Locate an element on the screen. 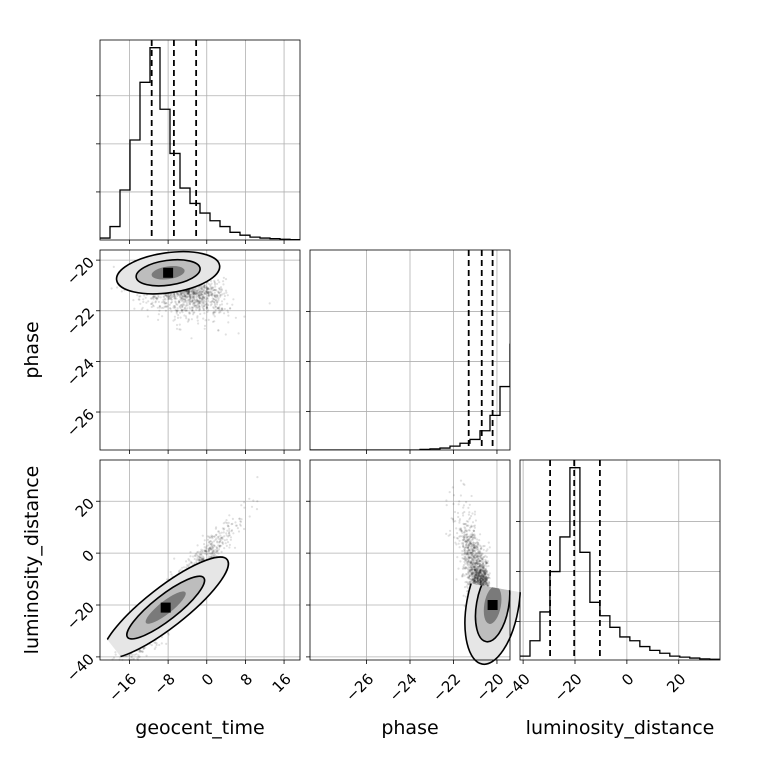 The height and width of the screenshot is (760, 760). histogram-phase is located at coordinates (410, 396).